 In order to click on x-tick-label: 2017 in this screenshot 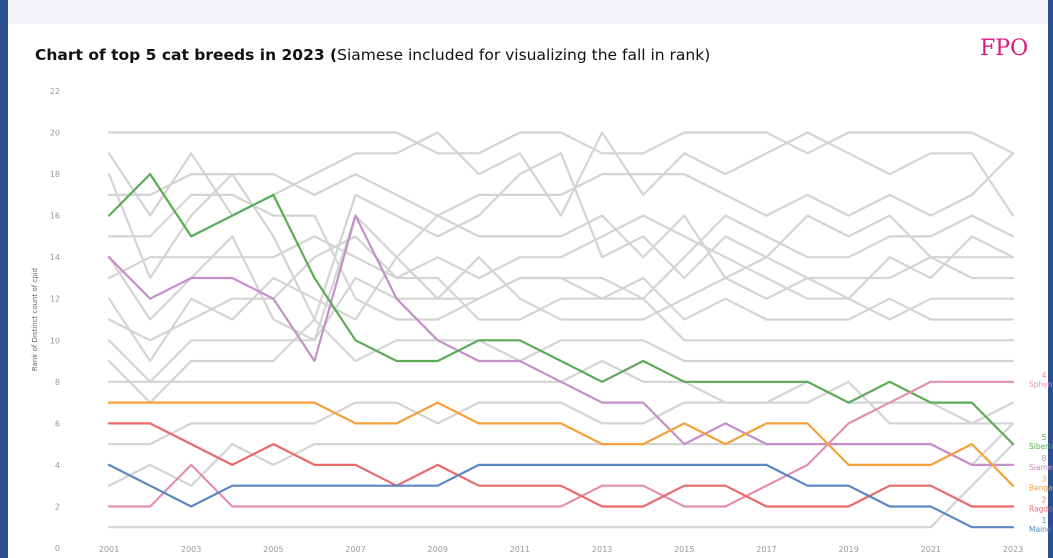, I will do `click(766, 549)`.